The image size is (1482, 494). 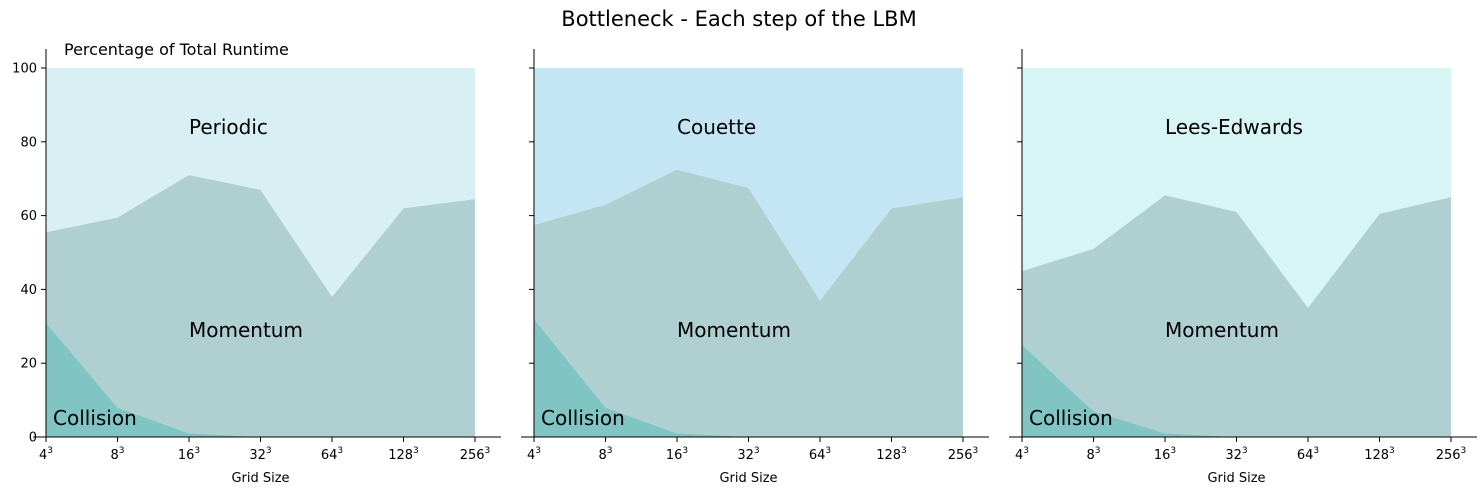 I want to click on area-lees-edwards, so click(x=1236, y=188).